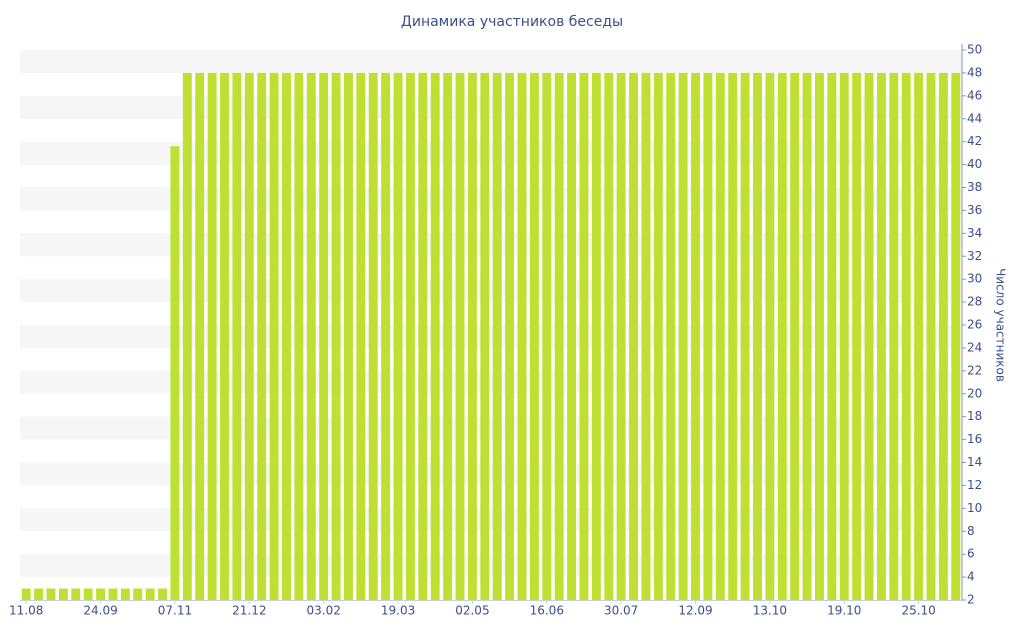 The width and height of the screenshot is (1024, 640). Describe the element at coordinates (974, 370) in the screenshot. I see `y-tick-label: 22` at that location.